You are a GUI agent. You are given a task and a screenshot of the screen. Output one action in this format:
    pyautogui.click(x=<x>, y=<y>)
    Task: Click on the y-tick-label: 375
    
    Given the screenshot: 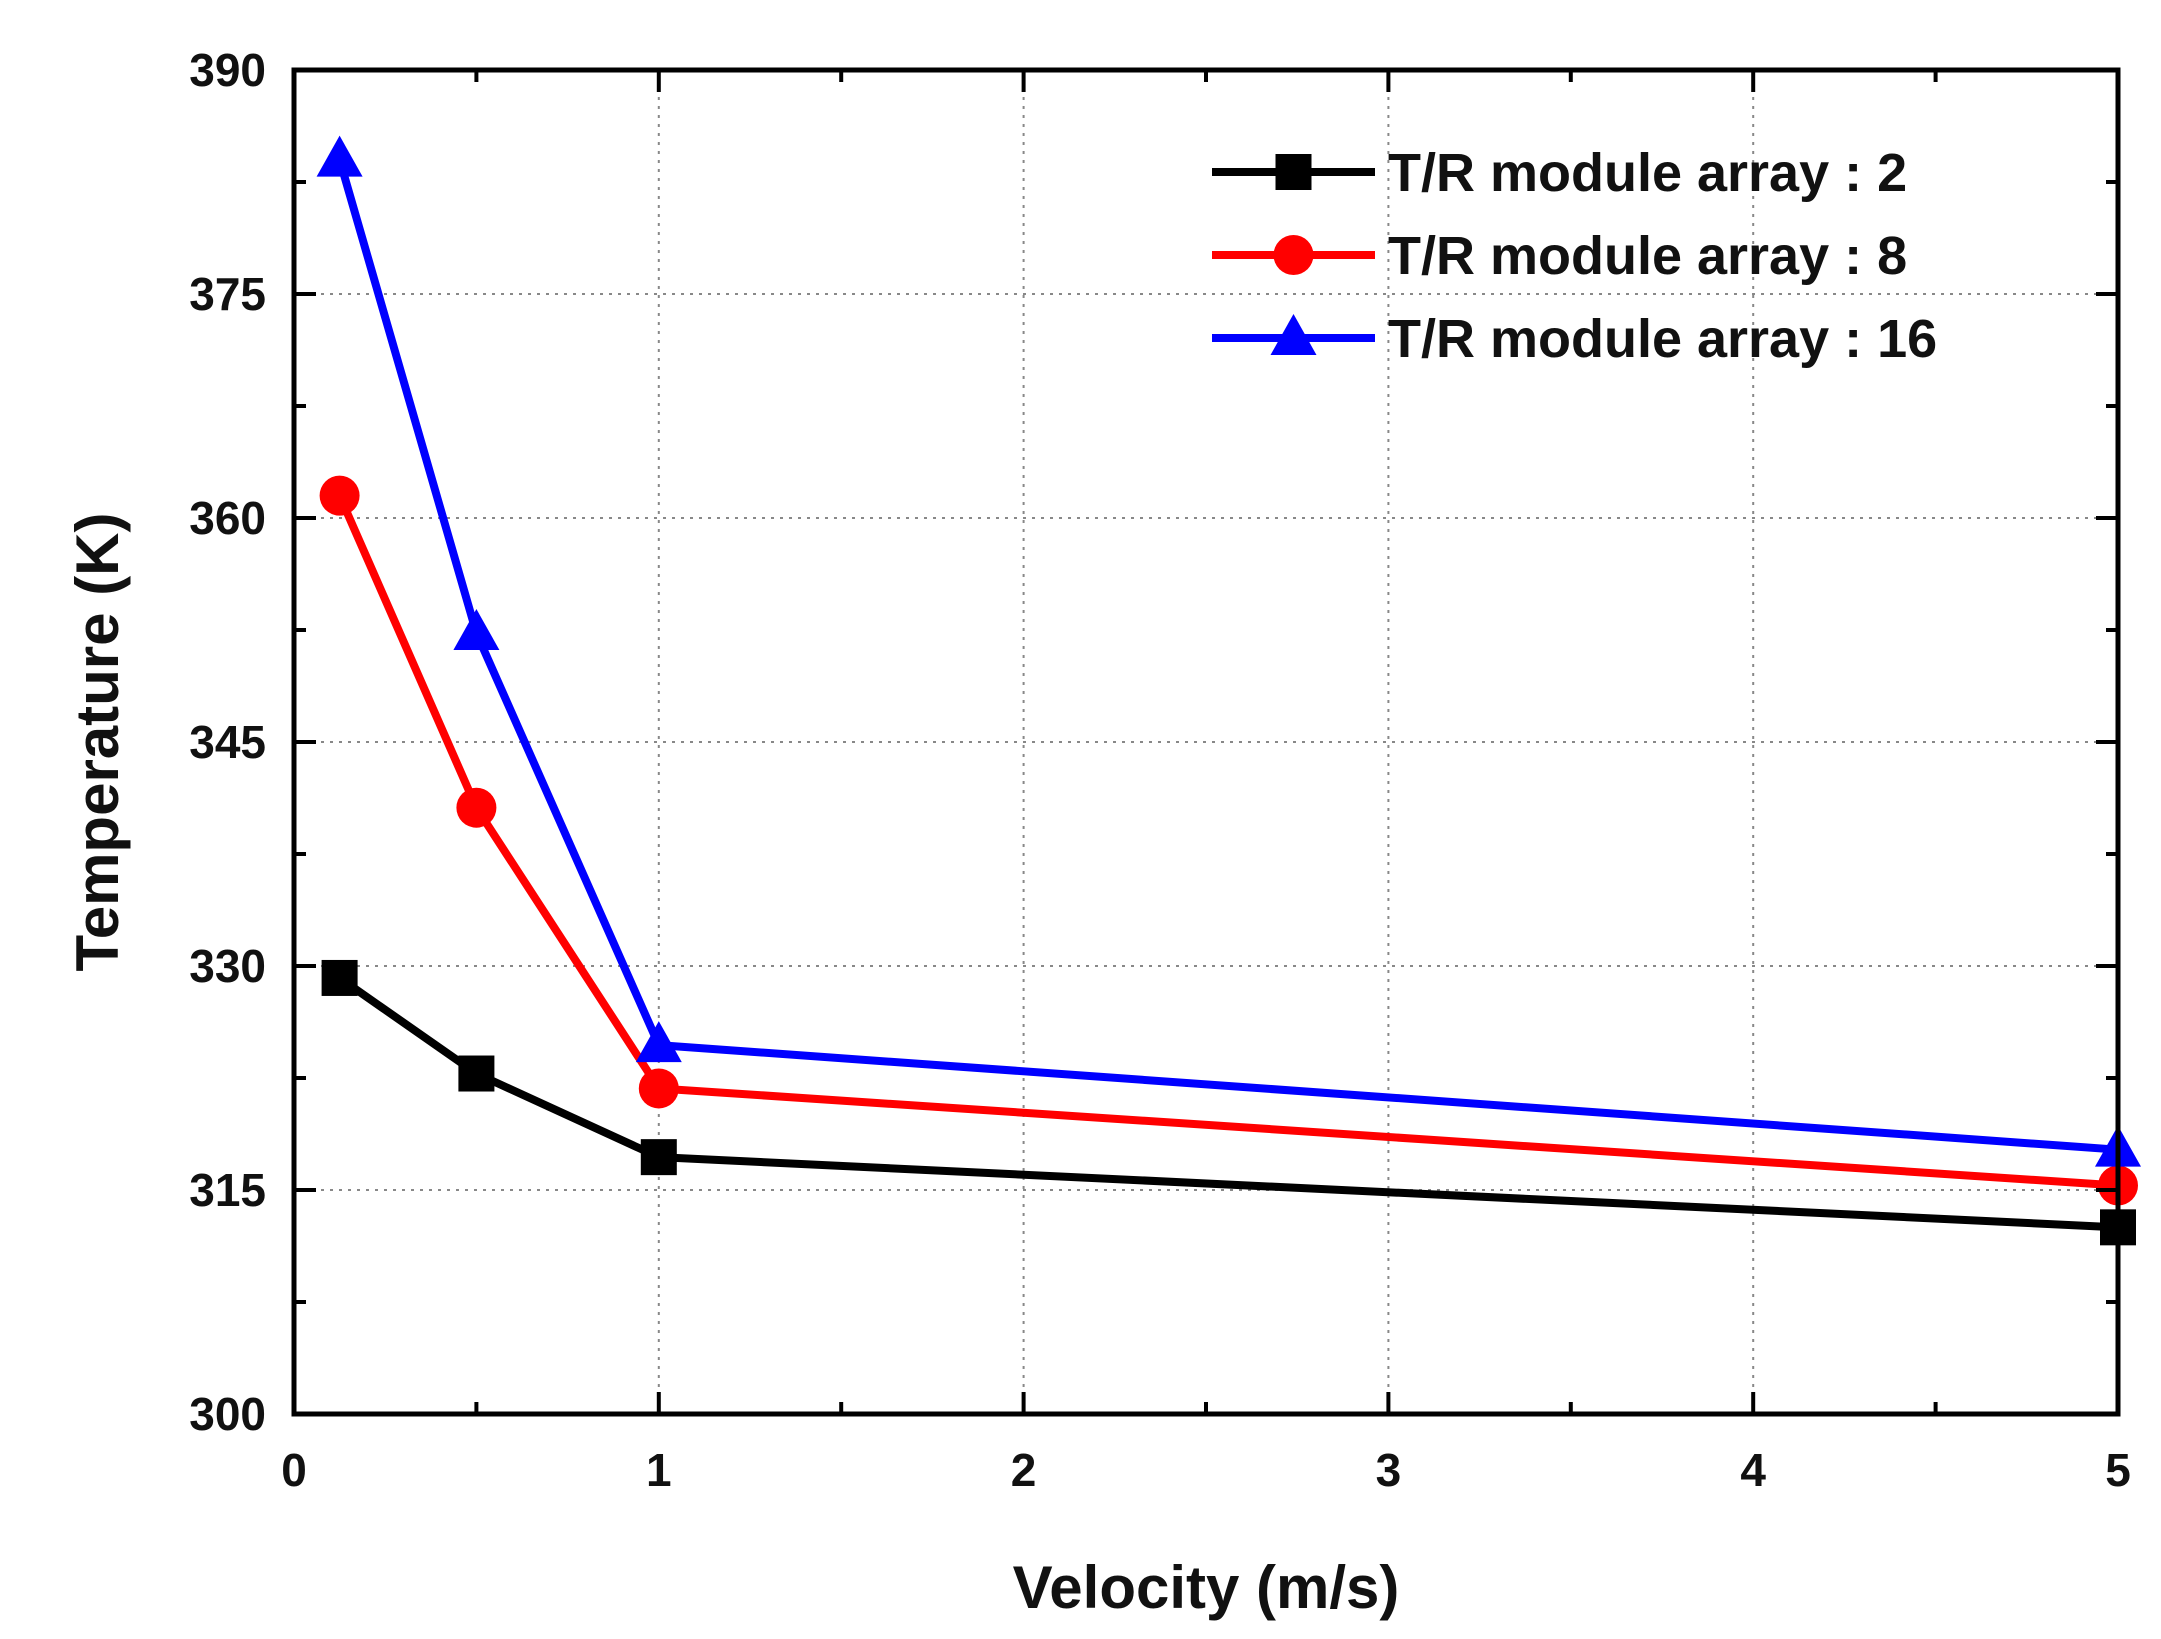 What is the action you would take?
    pyautogui.click(x=227, y=294)
    